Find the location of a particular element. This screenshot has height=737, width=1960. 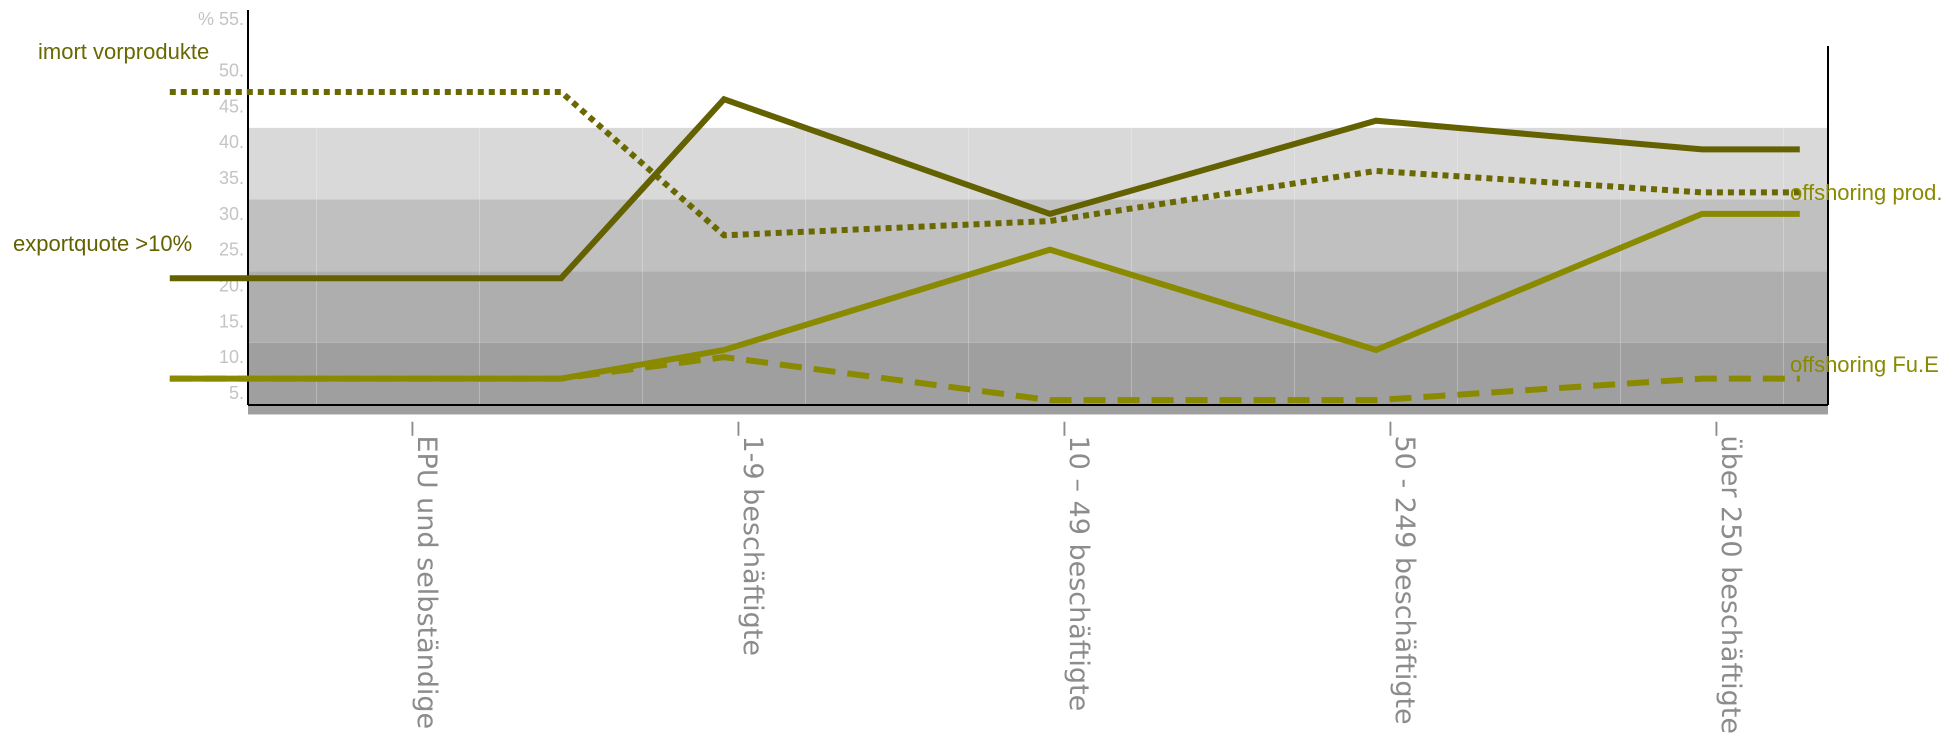

x-tick-label-2: _10 – 49 beschäftigte is located at coordinates (1078, 566).